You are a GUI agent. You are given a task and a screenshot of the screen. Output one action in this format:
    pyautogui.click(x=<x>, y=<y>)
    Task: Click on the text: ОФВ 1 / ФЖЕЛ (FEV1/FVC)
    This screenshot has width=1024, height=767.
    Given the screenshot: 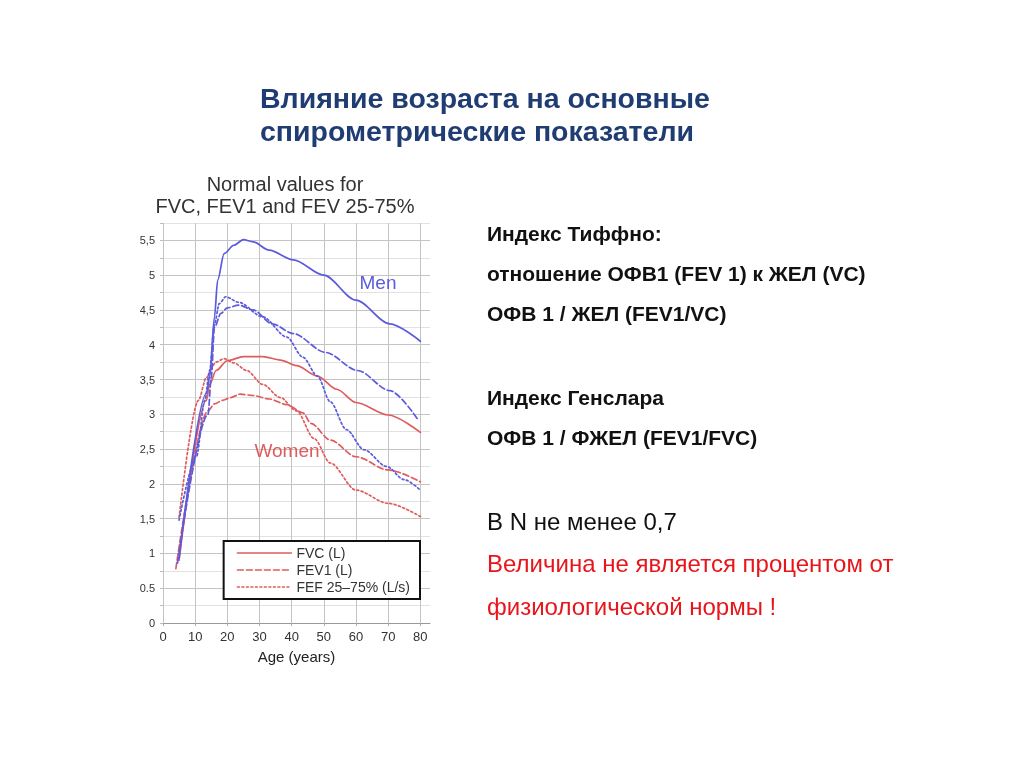 What is the action you would take?
    pyautogui.click(x=622, y=438)
    